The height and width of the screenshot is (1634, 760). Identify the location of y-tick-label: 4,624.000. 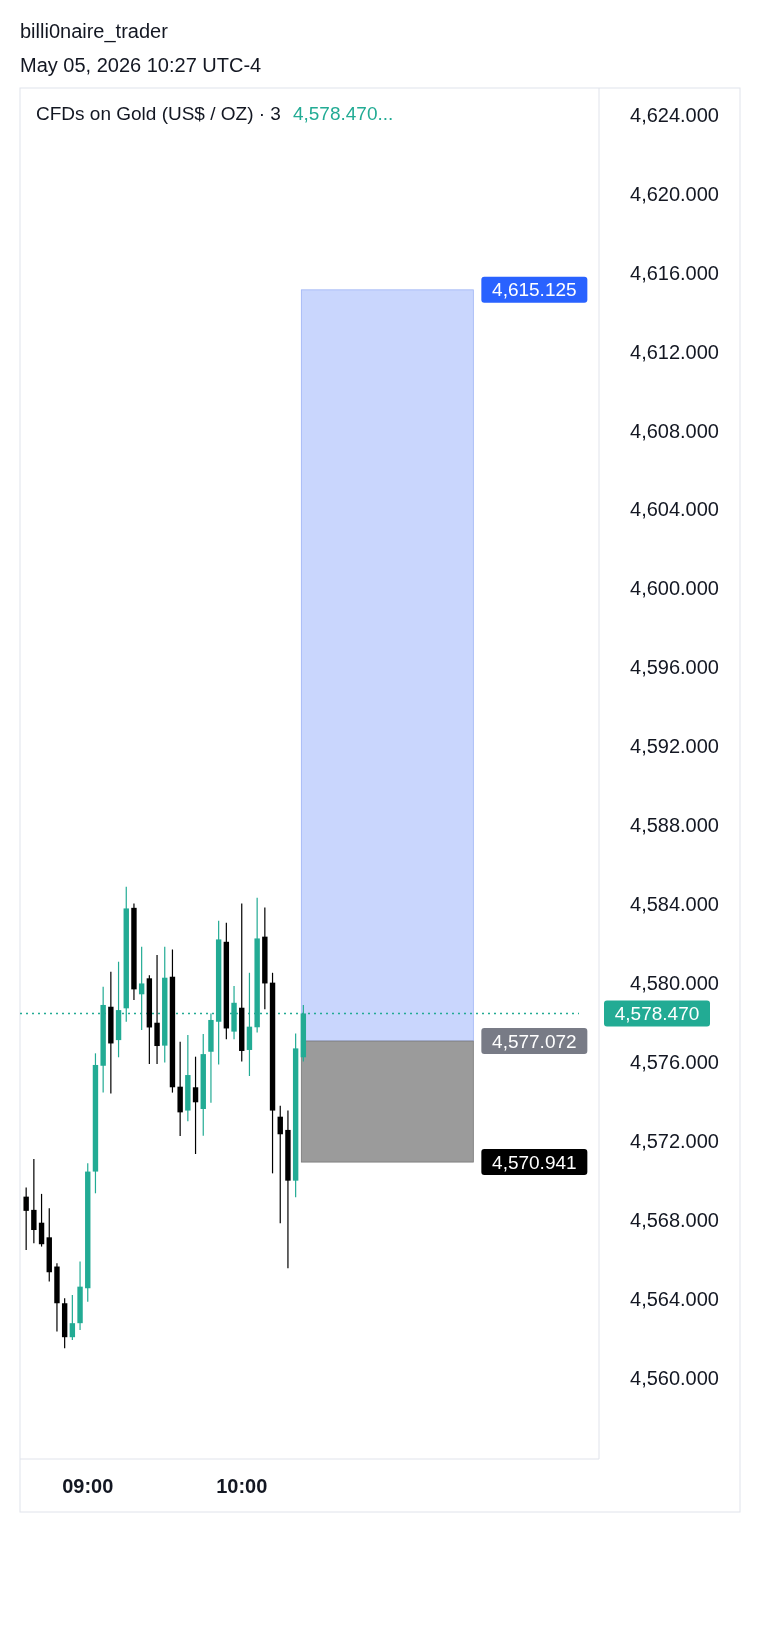
(674, 114).